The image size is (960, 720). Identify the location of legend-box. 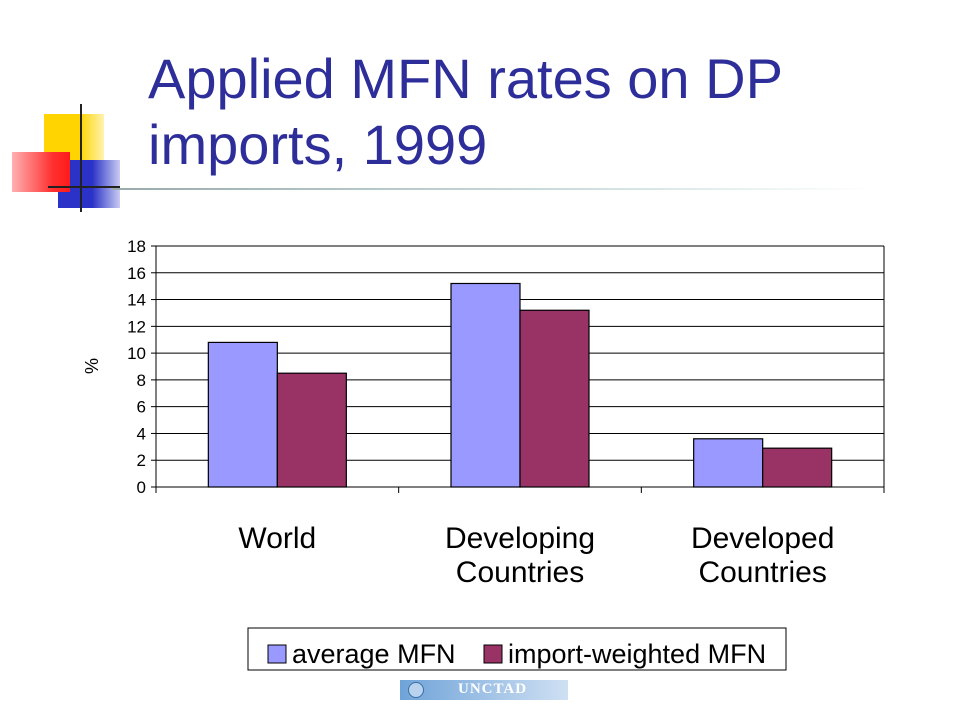
(517, 649).